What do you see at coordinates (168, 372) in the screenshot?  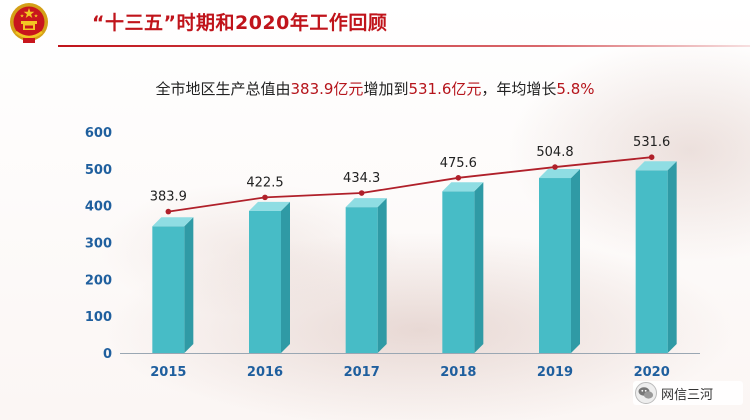 I see `x-tick-label: 2015` at bounding box center [168, 372].